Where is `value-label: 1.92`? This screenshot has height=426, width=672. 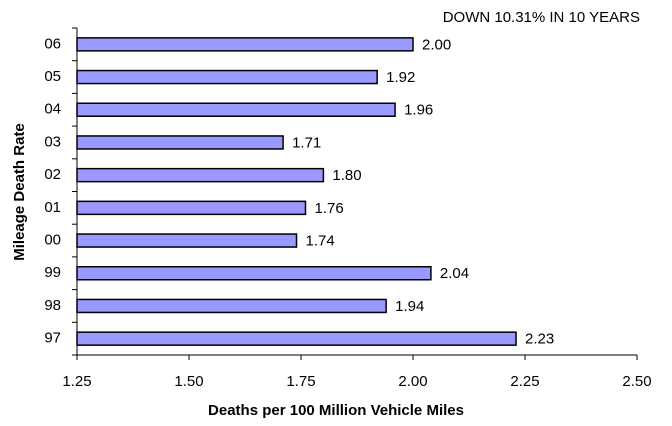
value-label: 1.92 is located at coordinates (400, 77).